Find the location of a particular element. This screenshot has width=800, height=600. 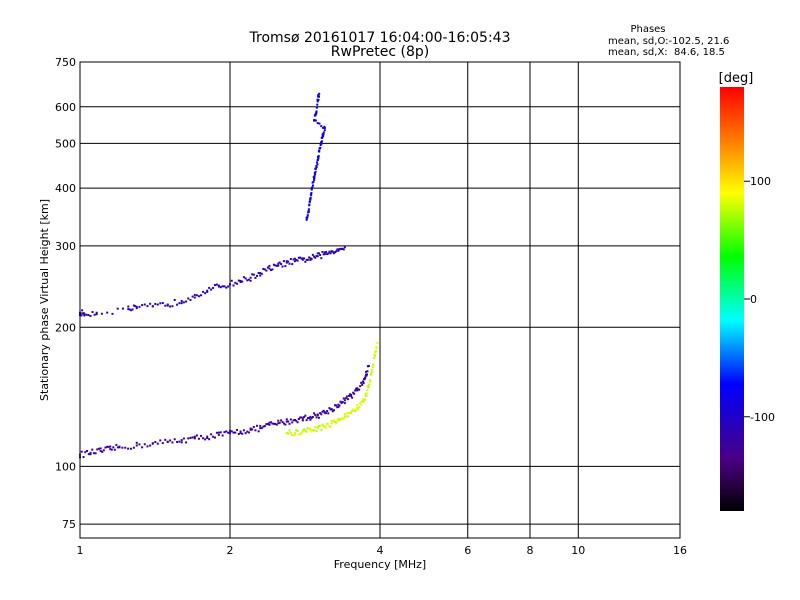

phases-o-stats: mean, sd,O:-102.5, 21.6 is located at coordinates (668, 41).